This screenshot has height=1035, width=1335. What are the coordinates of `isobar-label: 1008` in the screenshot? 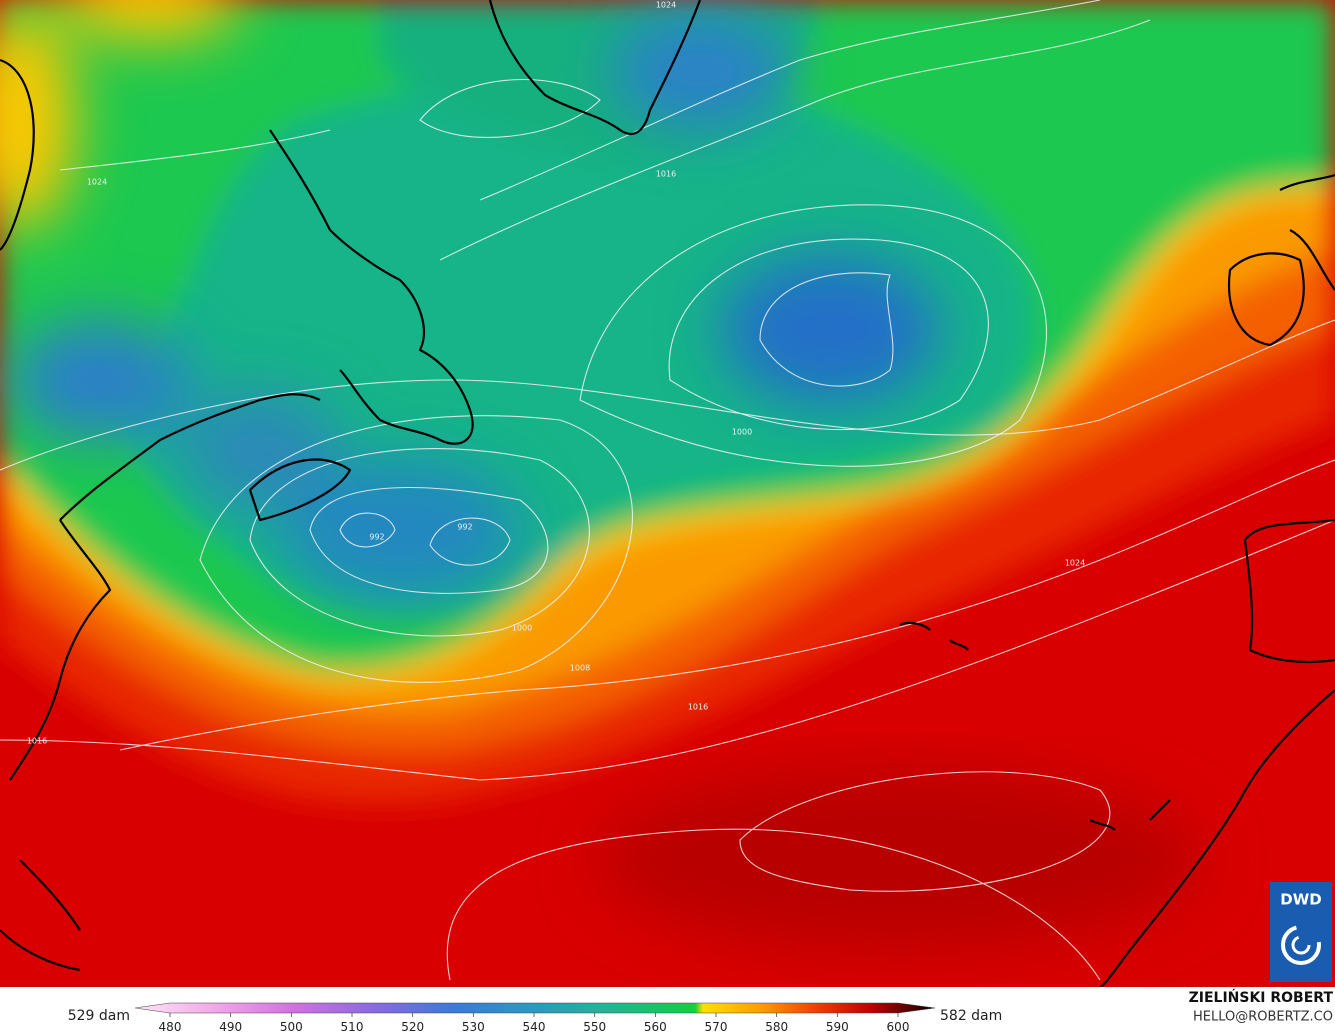 It's located at (580, 668).